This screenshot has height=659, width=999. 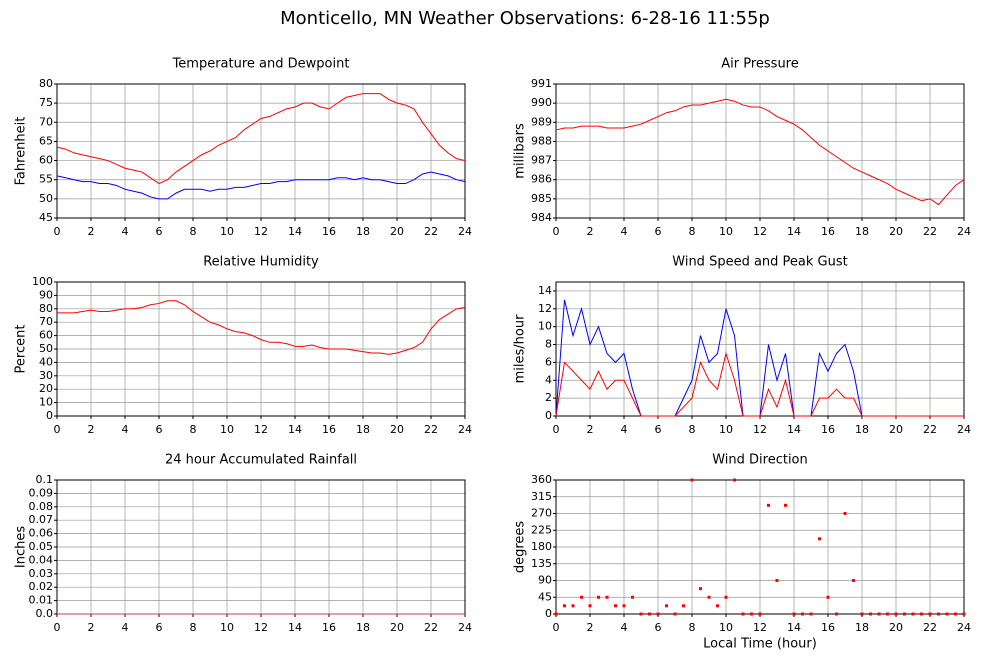 I want to click on y-tick-label: 6, so click(x=548, y=361).